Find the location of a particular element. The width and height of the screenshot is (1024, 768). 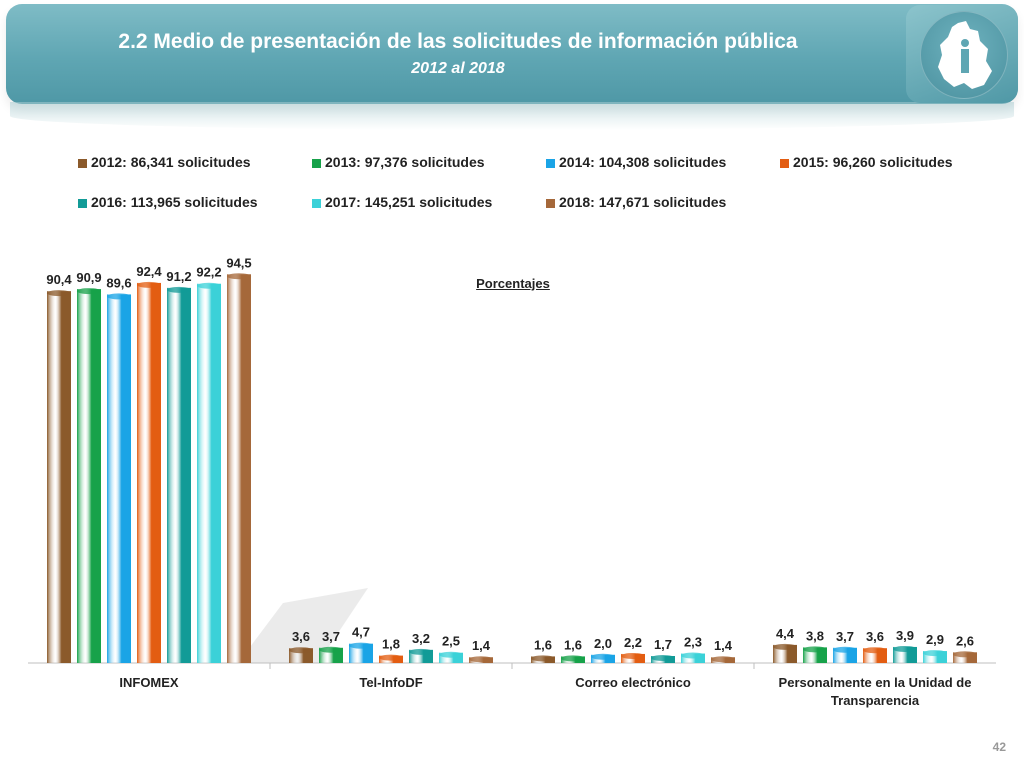

data-label: 4,7 is located at coordinates (361, 632).